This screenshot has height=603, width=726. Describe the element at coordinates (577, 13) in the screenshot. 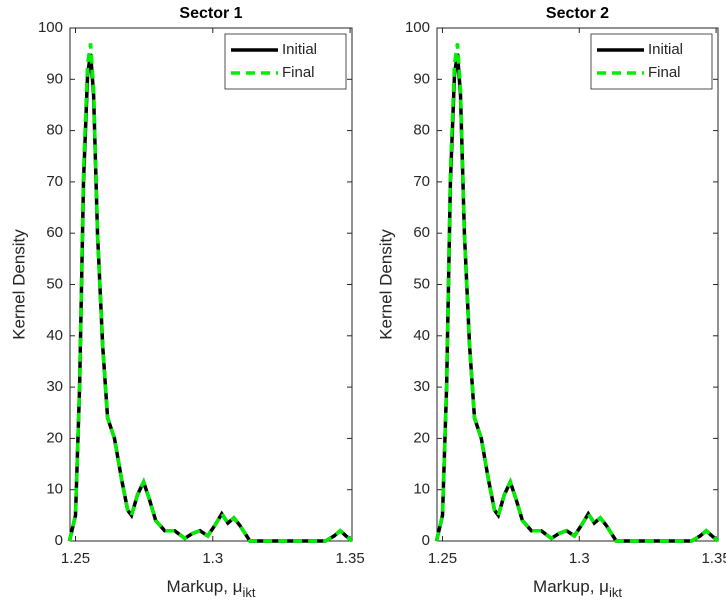

I see `chart-title: Sector 2` at that location.